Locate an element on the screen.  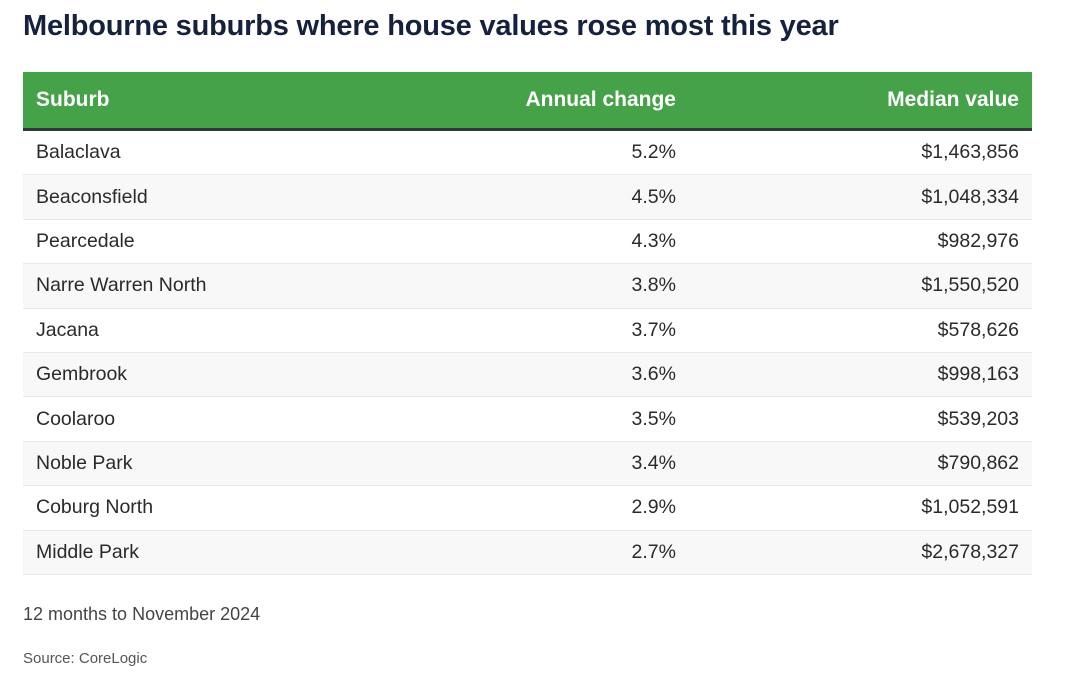
cell-median-value: $1,048,334 is located at coordinates (970, 196).